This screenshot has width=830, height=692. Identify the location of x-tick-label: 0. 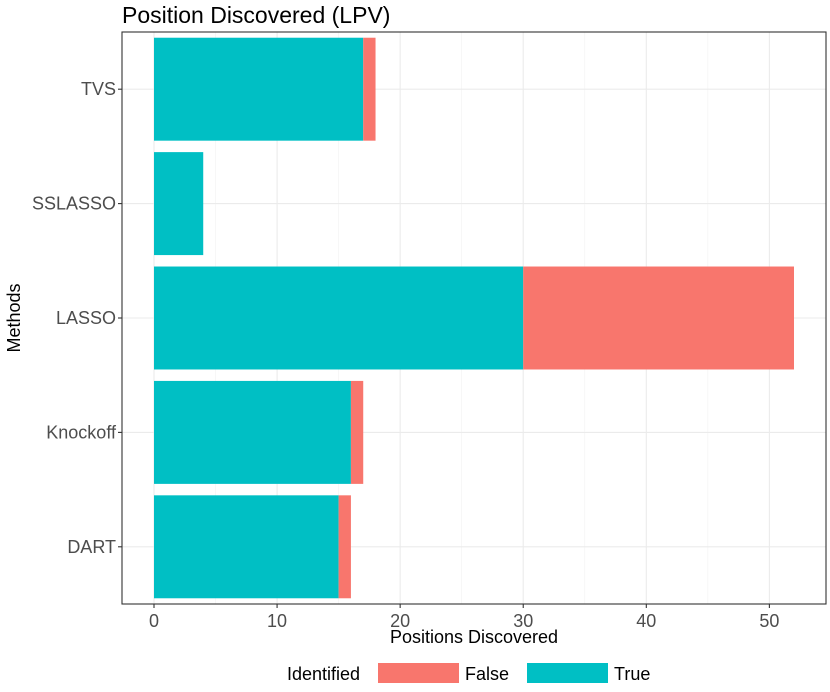
(154, 621).